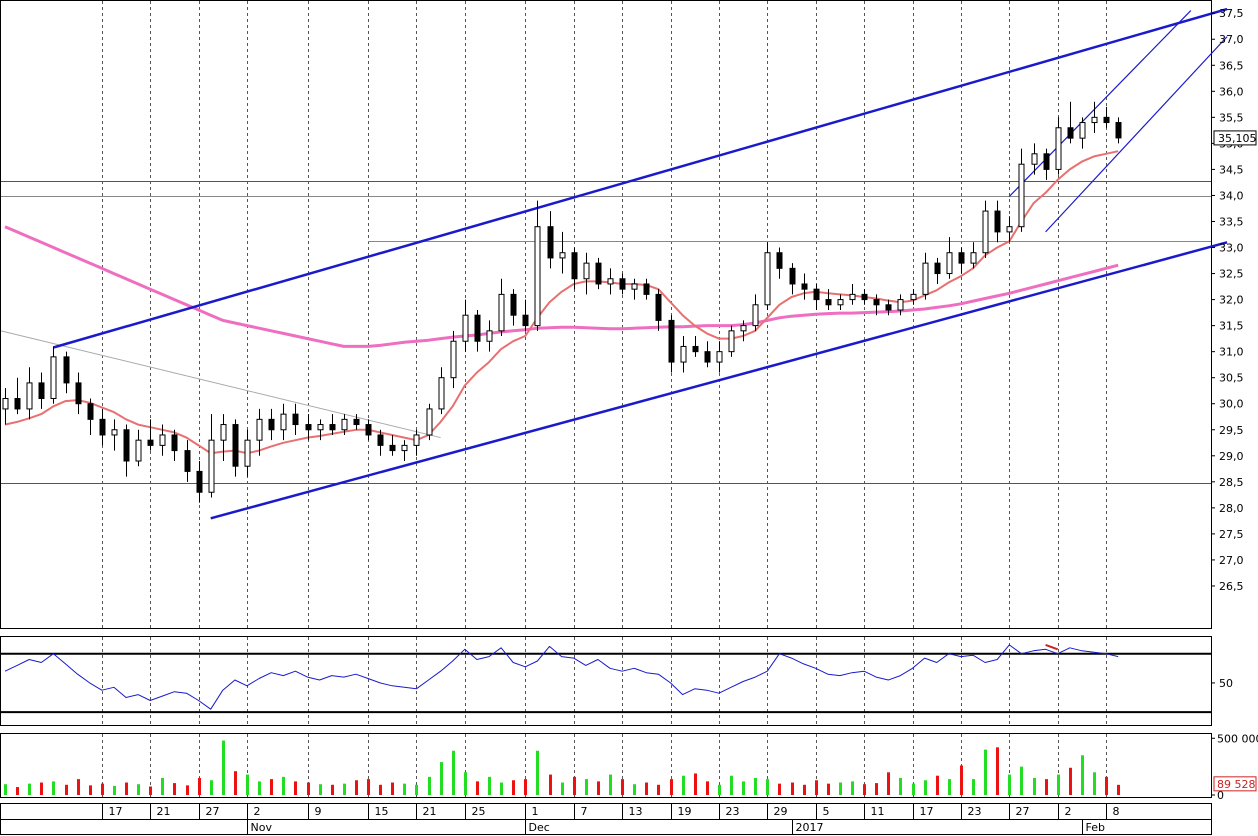  What do you see at coordinates (1237, 738) in the screenshot?
I see `volume-axis-label: 500 000` at bounding box center [1237, 738].